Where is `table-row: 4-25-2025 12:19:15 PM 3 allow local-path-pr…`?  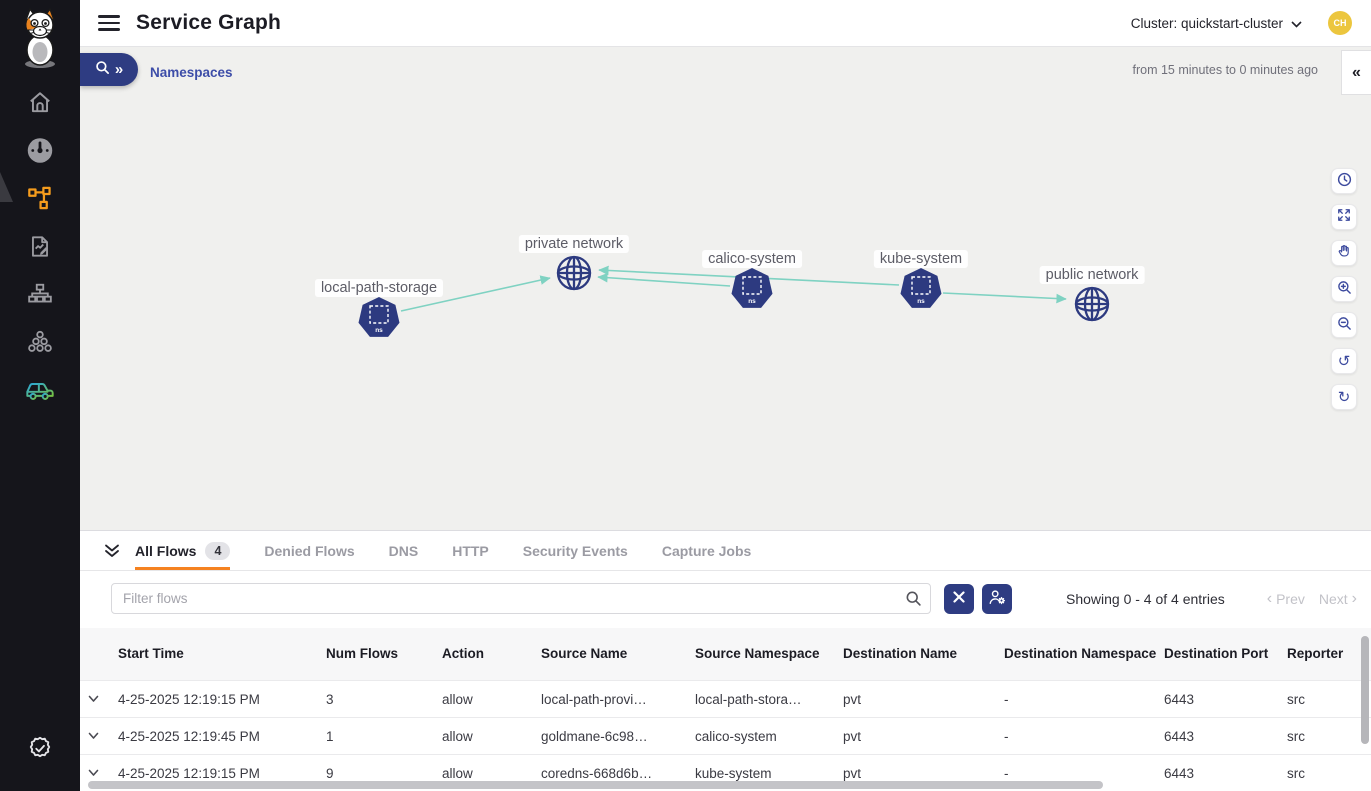
table-row: 4-25-2025 12:19:15 PM 3 allow local-path-pr… is located at coordinates (725, 698).